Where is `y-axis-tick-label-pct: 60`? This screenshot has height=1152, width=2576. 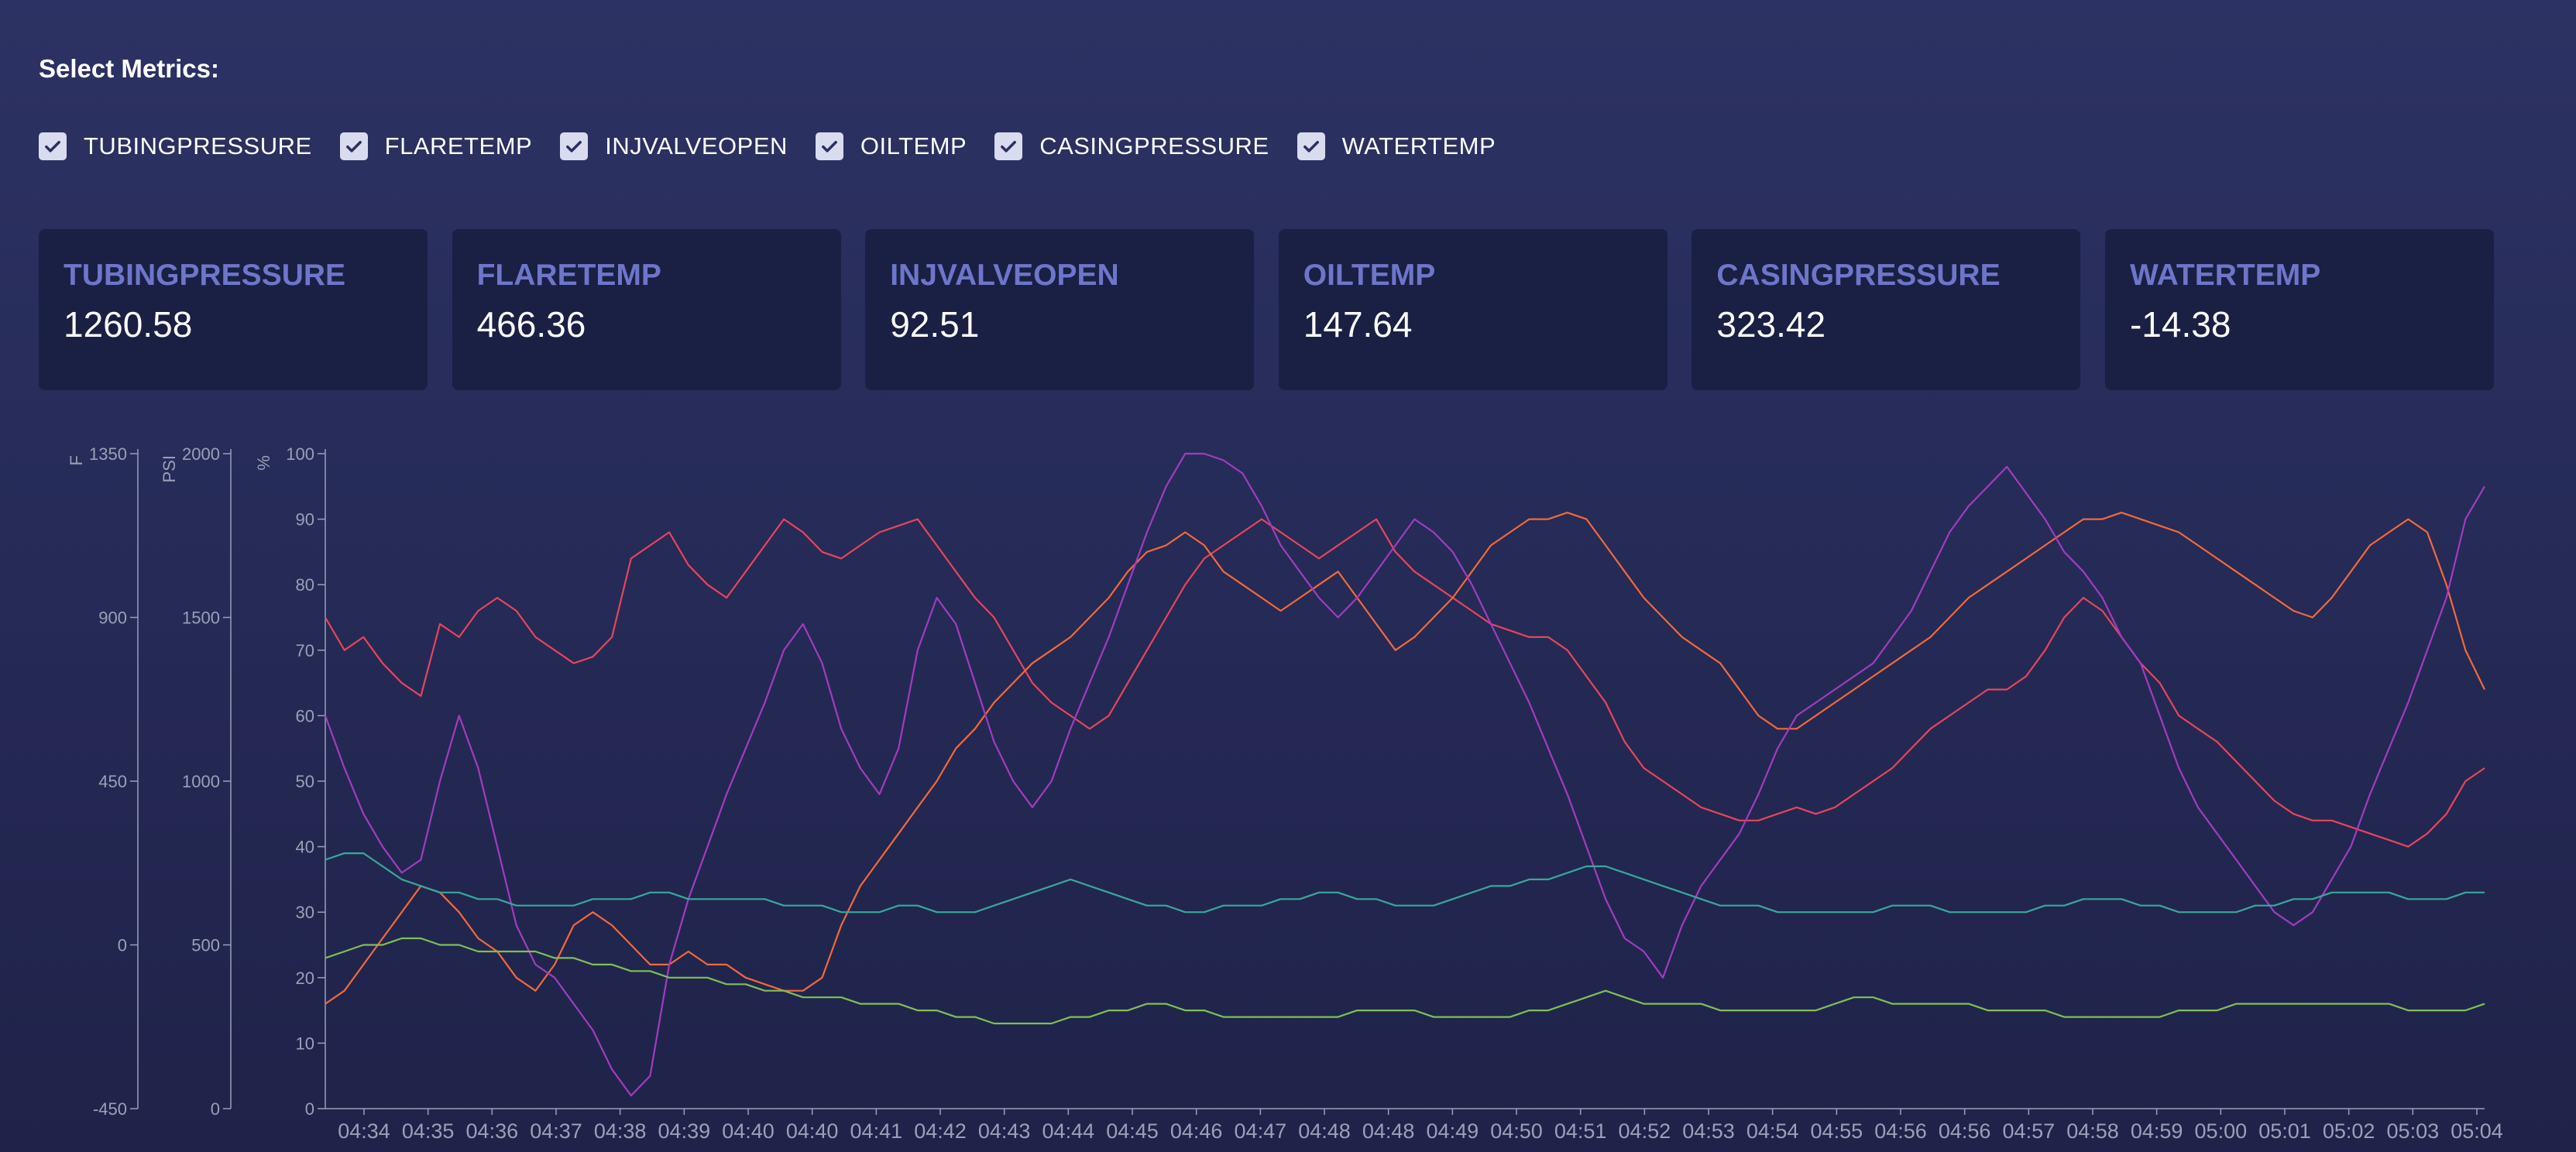 y-axis-tick-label-pct: 60 is located at coordinates (305, 715).